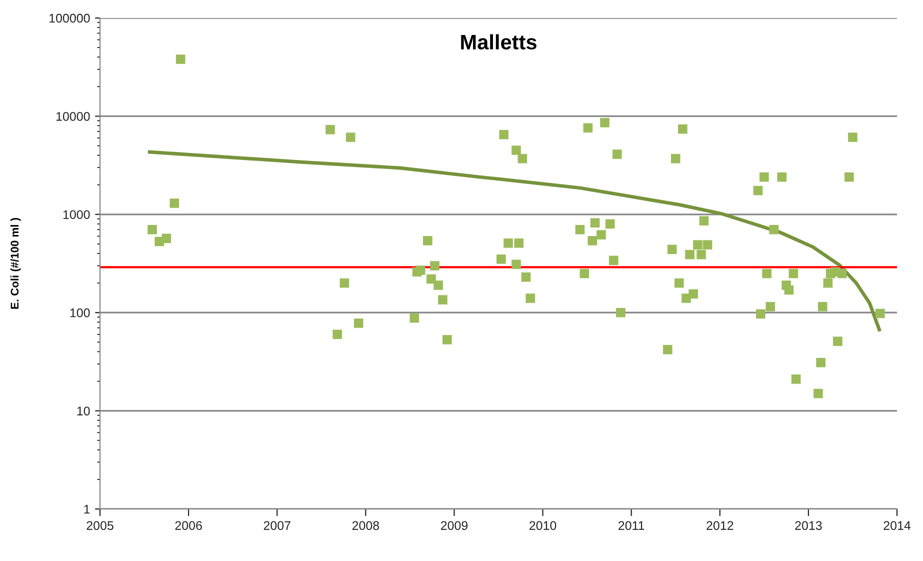 Image resolution: width=923 pixels, height=561 pixels. I want to click on y-tick-label: 100000, so click(70, 18).